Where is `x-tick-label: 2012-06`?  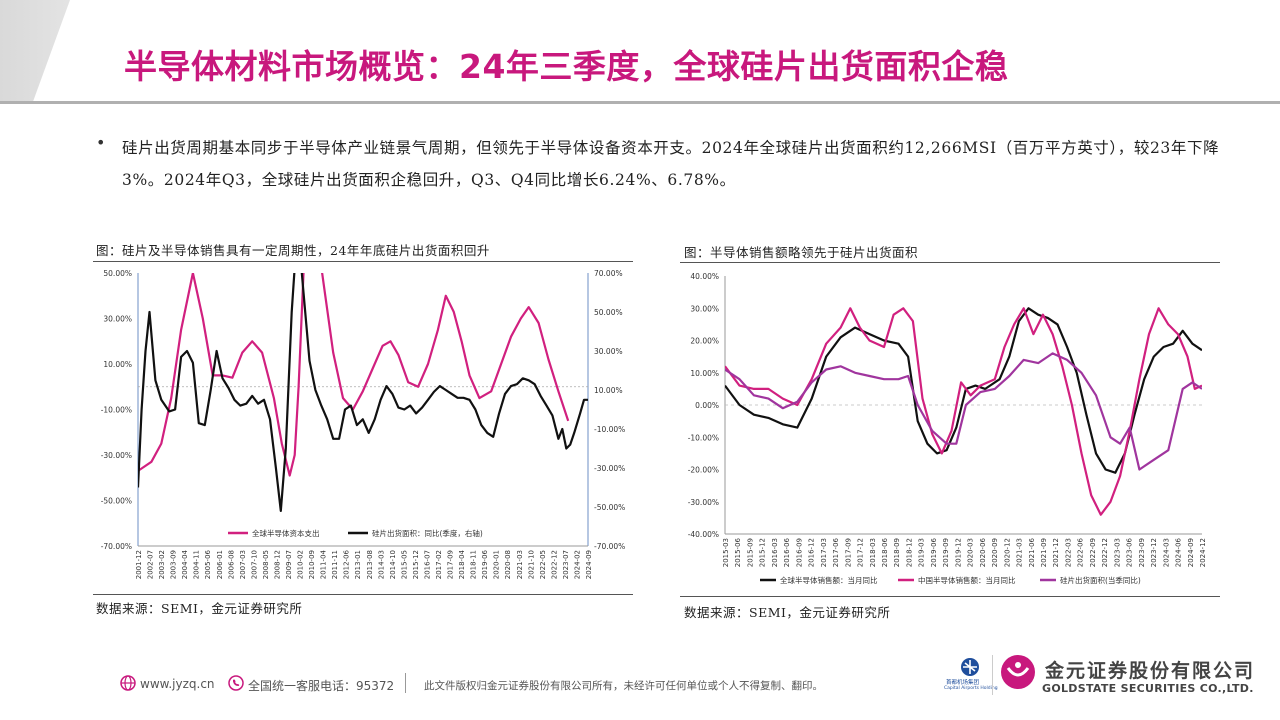 x-tick-label: 2012-06 is located at coordinates (347, 564).